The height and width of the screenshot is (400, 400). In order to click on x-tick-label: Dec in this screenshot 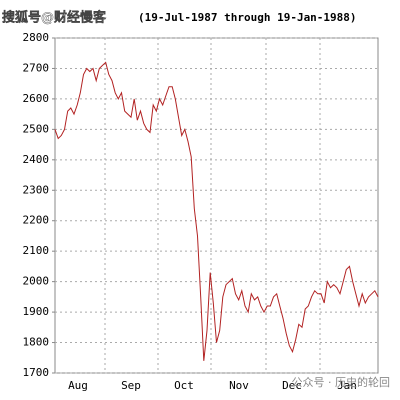, I will do `click(292, 385)`.